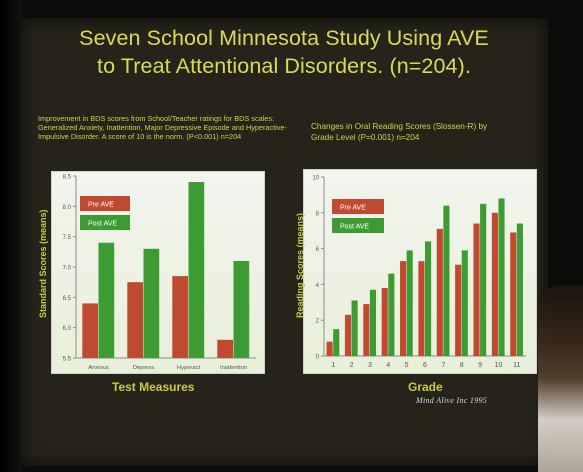  Describe the element at coordinates (318, 250) in the screenshot. I see `y-tick-label: 6` at that location.